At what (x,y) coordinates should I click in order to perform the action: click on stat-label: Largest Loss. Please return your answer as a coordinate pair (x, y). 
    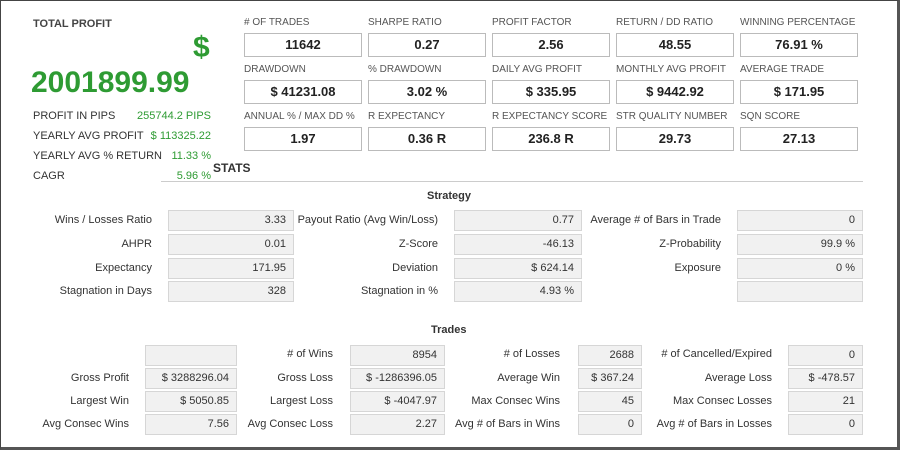
    Looking at the image, I should click on (301, 401).